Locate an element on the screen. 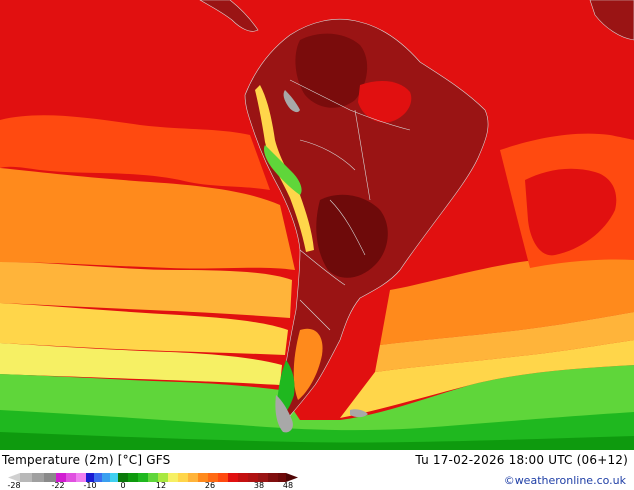 This screenshot has width=634, height=490. orange-band-atlantic is located at coordinates (507, 298).